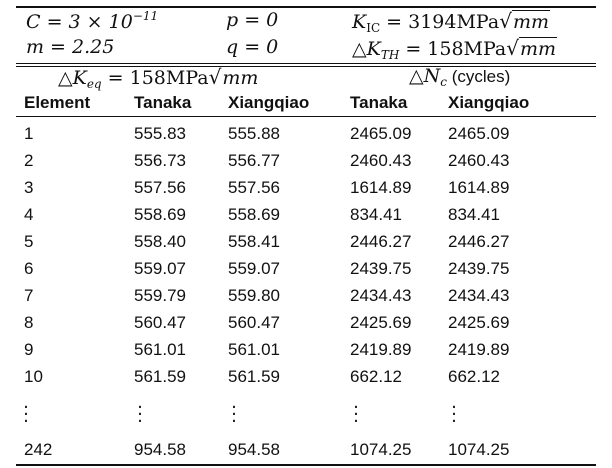 This screenshot has width=612, height=468. What do you see at coordinates (160, 241) in the screenshot?
I see `cell-tanaka-dk: 558.40` at bounding box center [160, 241].